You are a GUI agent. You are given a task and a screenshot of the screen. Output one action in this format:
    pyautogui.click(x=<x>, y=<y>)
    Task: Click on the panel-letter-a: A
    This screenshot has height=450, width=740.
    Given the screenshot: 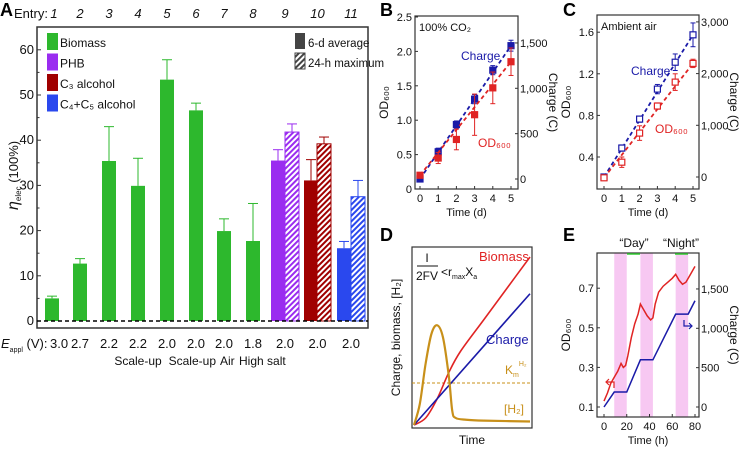 What is the action you would take?
    pyautogui.click(x=6, y=10)
    